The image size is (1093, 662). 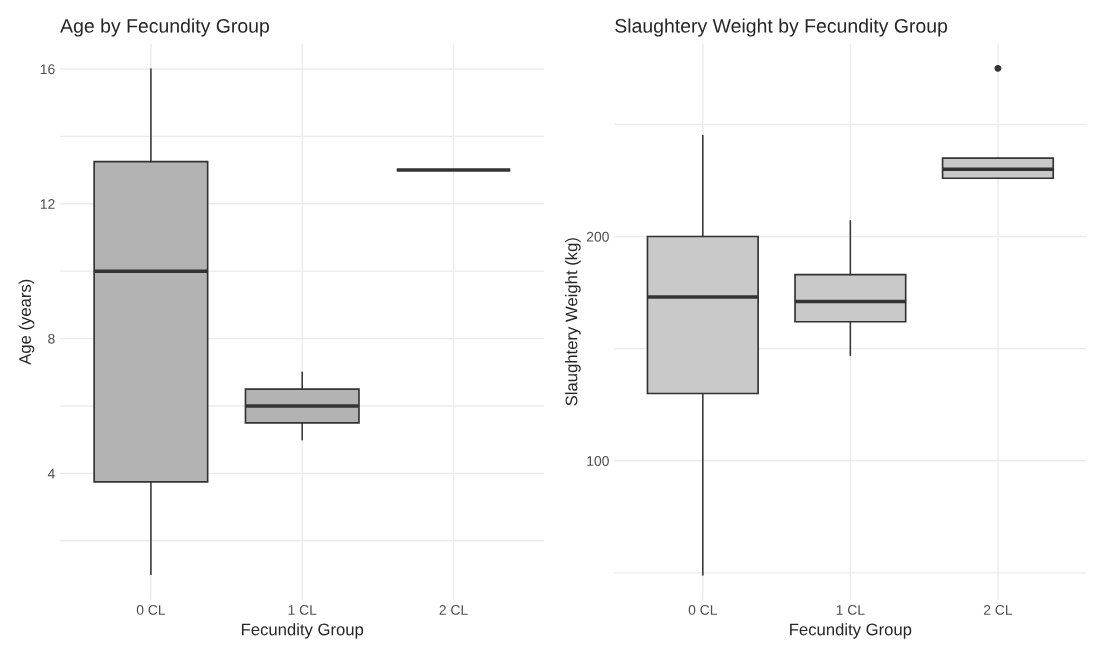 I want to click on y-axis-title: Slaughtery Weight (kg), so click(x=573, y=322).